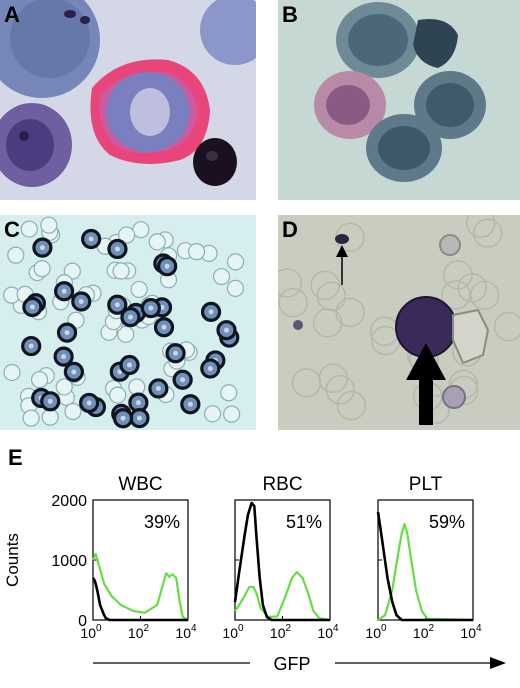  What do you see at coordinates (12, 229) in the screenshot?
I see `panel-label-c: C` at bounding box center [12, 229].